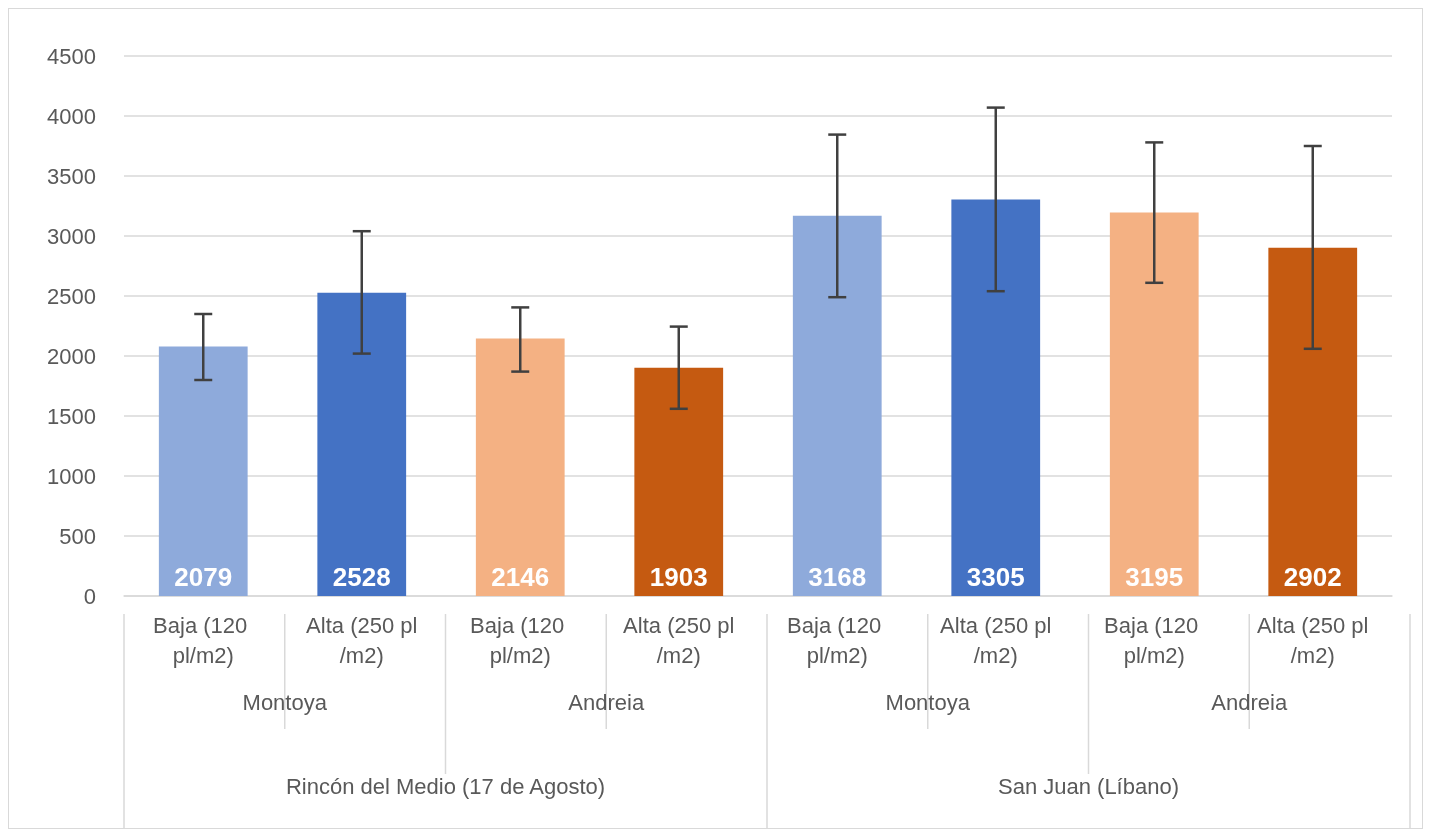 The image size is (1431, 837). Describe the element at coordinates (837, 577) in the screenshot. I see `data-label: 3168` at that location.